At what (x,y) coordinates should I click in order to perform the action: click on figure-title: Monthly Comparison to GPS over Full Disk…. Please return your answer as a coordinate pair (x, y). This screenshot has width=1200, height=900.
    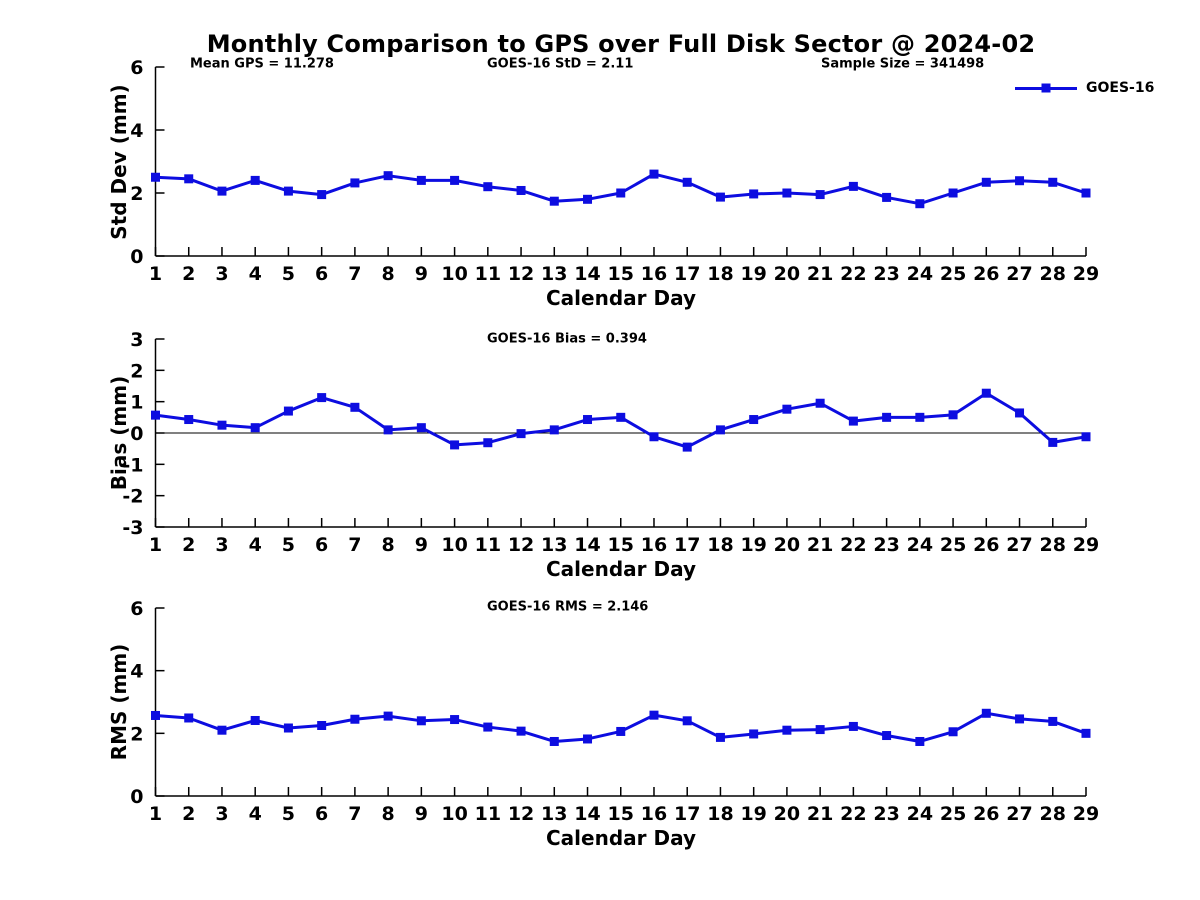
    Looking at the image, I should click on (621, 44).